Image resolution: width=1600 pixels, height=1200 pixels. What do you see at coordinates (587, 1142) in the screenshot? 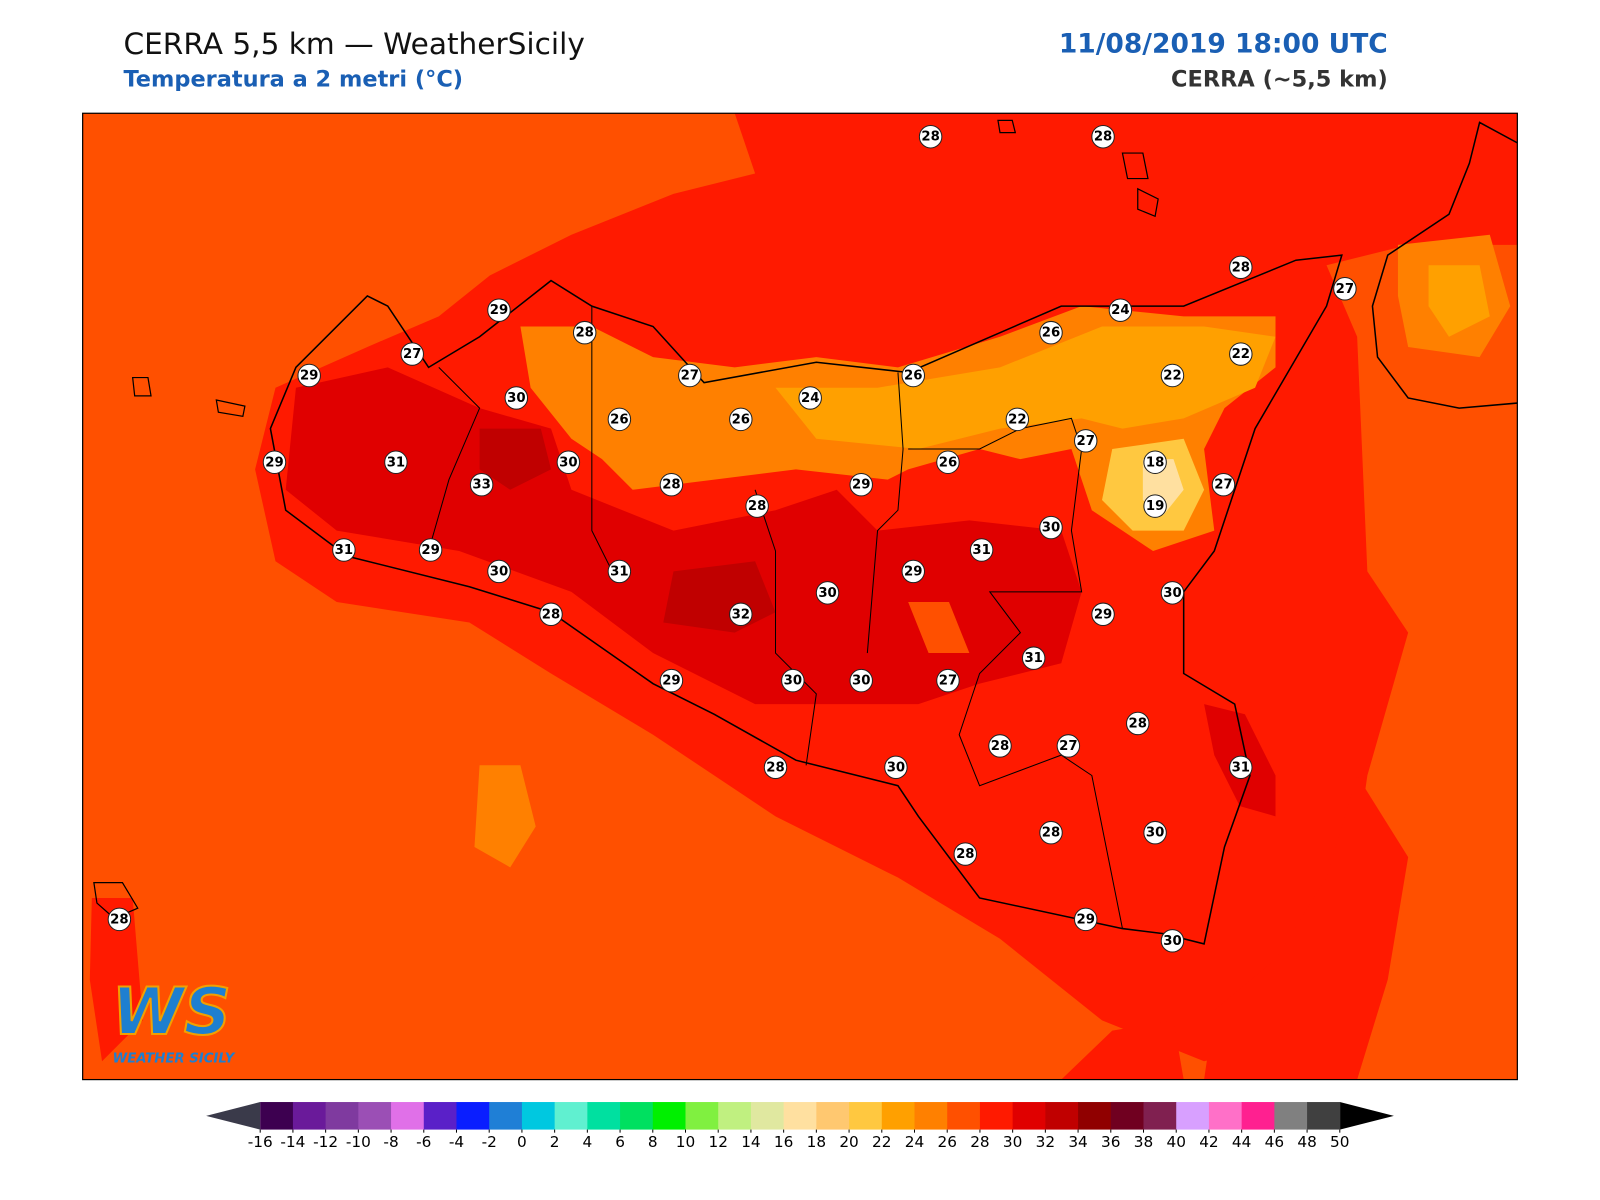
I see `colorbar-tick-label: 4` at bounding box center [587, 1142].